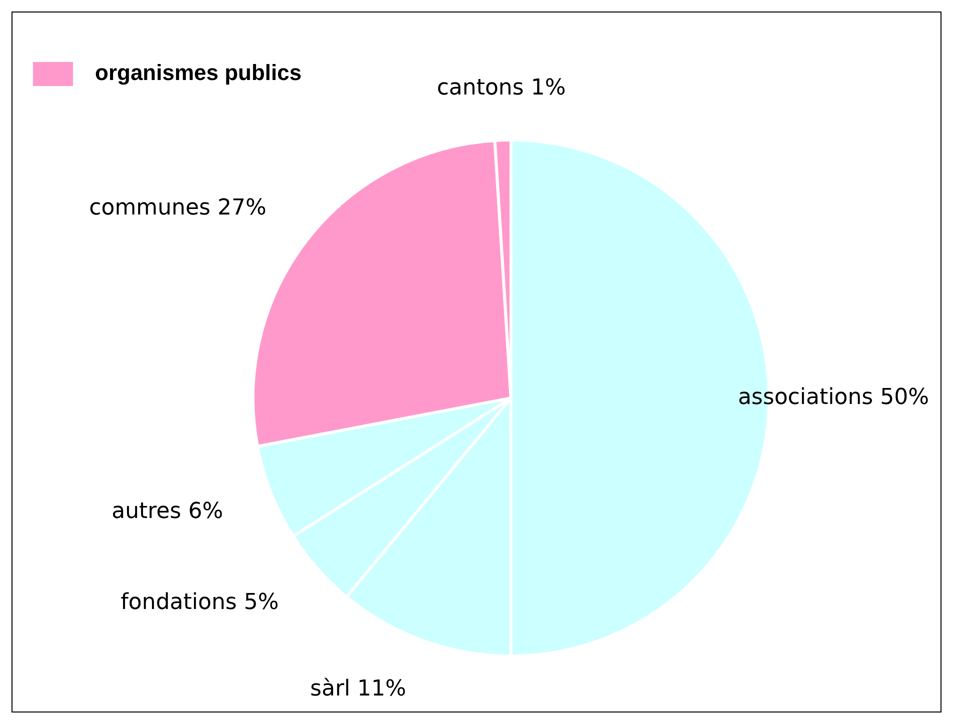 This screenshot has width=953, height=724. What do you see at coordinates (177, 207) in the screenshot?
I see `slice-label: communes 27%` at bounding box center [177, 207].